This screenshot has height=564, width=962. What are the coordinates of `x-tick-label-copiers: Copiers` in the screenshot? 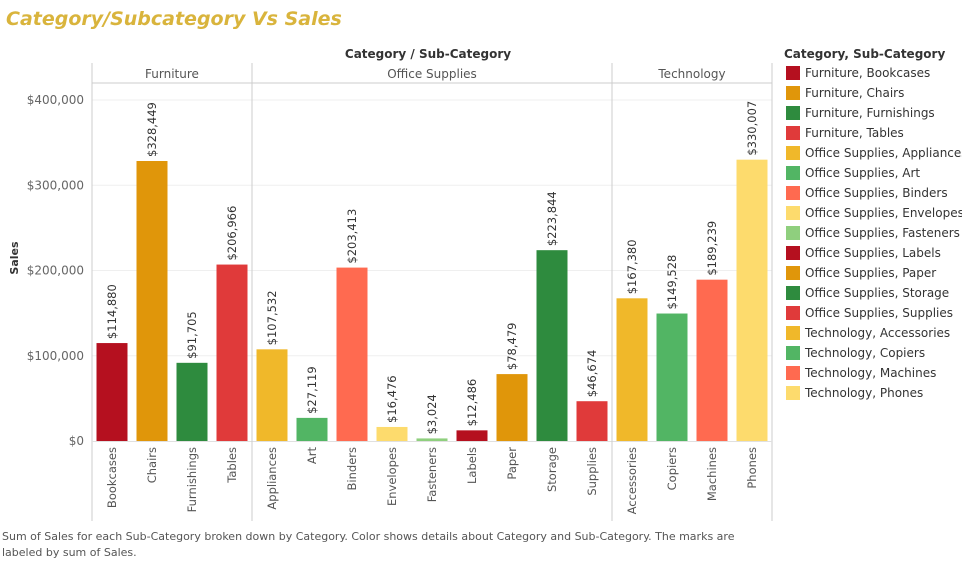 It's located at (672, 468).